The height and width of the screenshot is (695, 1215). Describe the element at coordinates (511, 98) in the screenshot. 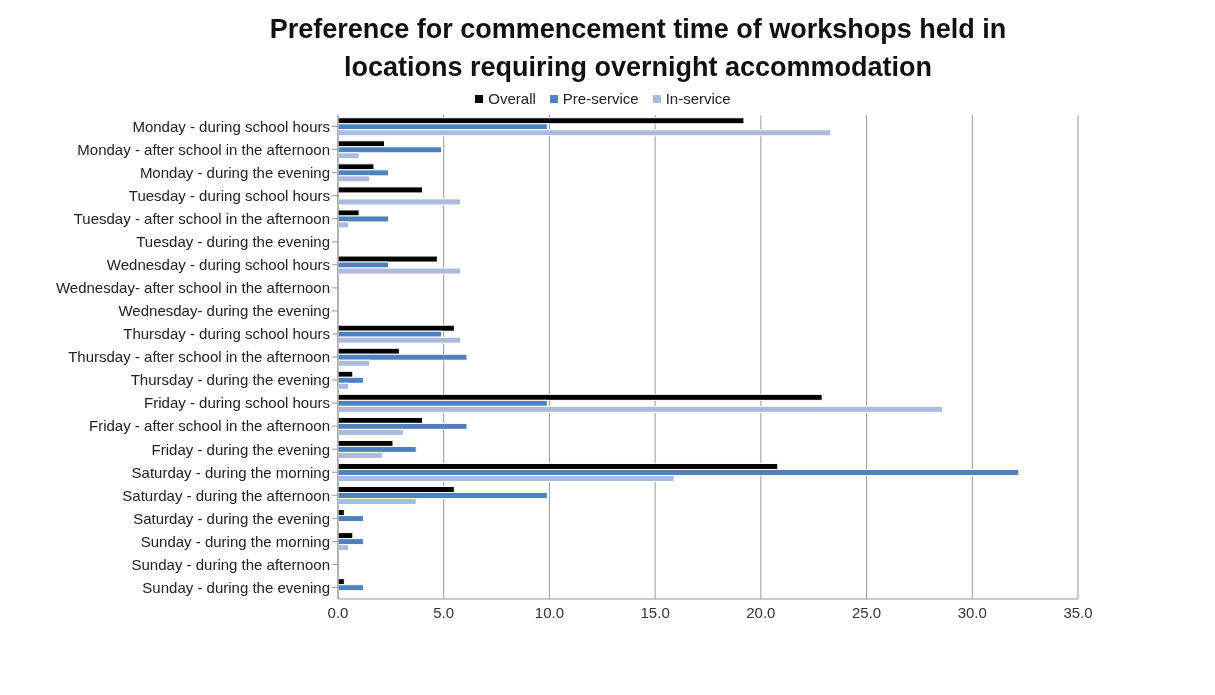

I see `legend-label: Overall` at that location.